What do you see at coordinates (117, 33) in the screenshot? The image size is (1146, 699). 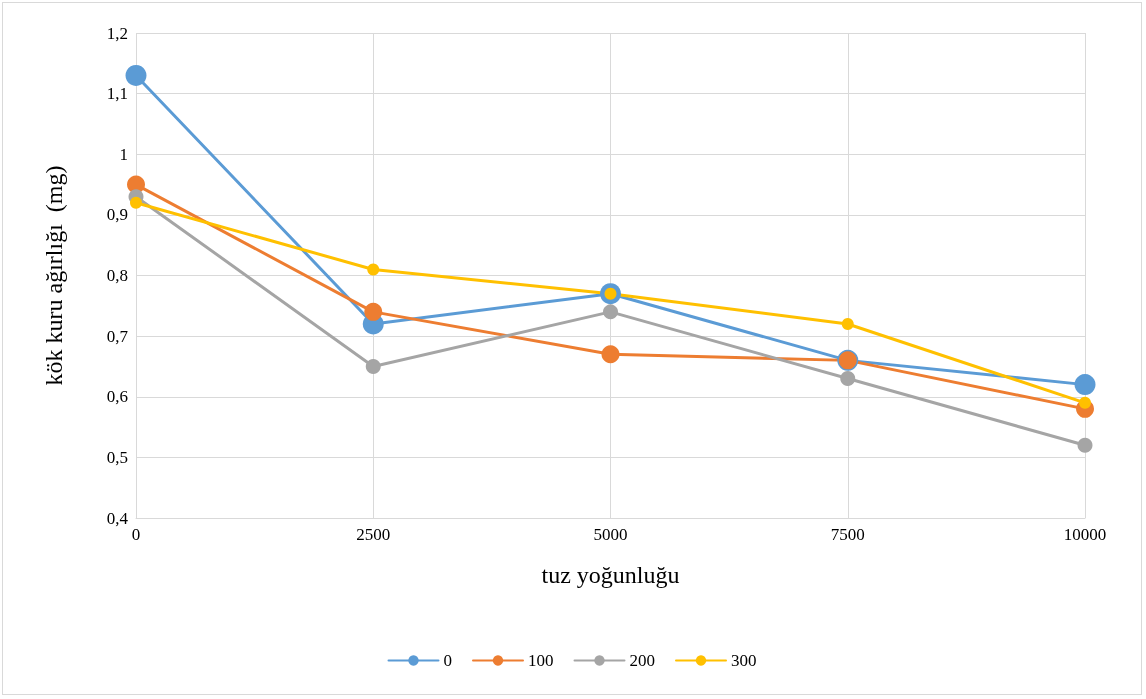 I see `y-tick-label: 1,2` at bounding box center [117, 33].